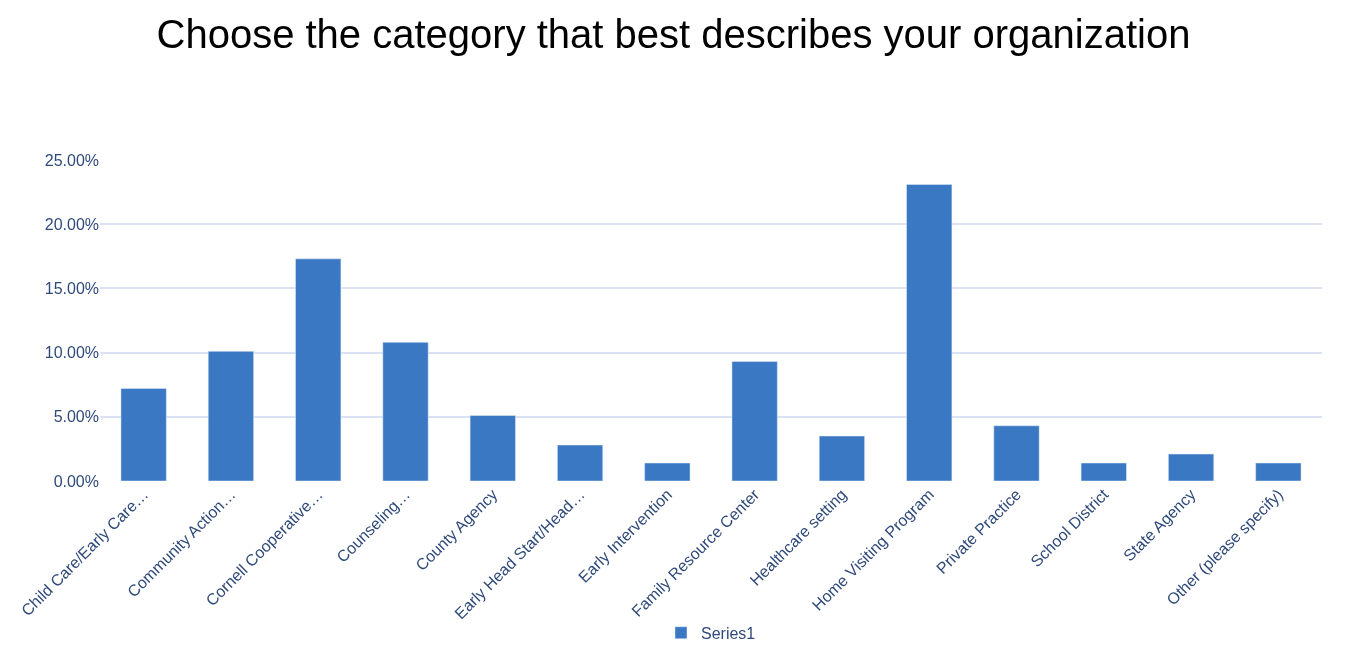  Describe the element at coordinates (76, 417) in the screenshot. I see `y-tick-label: 5.00%` at that location.